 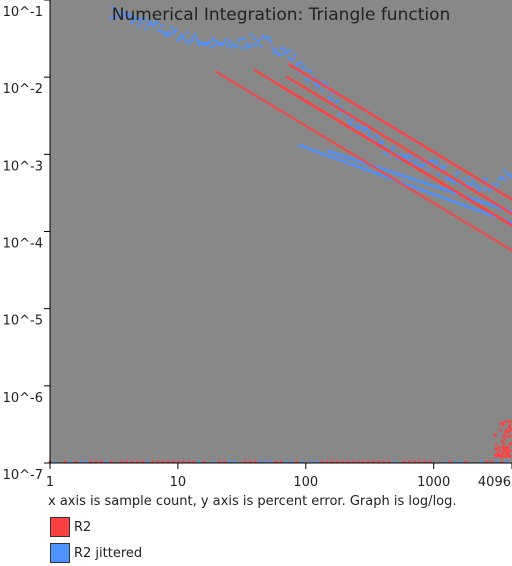 I want to click on y-tick-label: 10^-7, so click(x=23, y=475).